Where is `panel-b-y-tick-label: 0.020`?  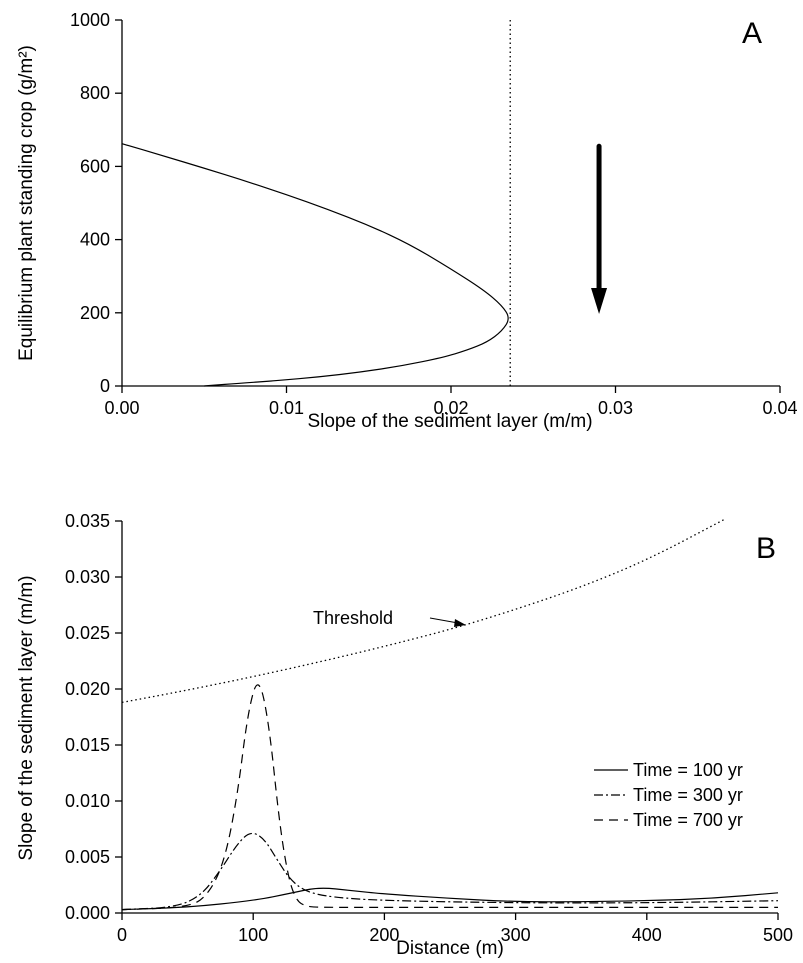 panel-b-y-tick-label: 0.020 is located at coordinates (87, 689).